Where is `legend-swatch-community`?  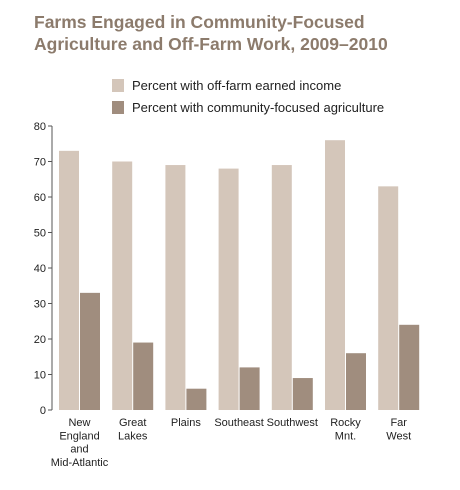
legend-swatch-community is located at coordinates (118, 107).